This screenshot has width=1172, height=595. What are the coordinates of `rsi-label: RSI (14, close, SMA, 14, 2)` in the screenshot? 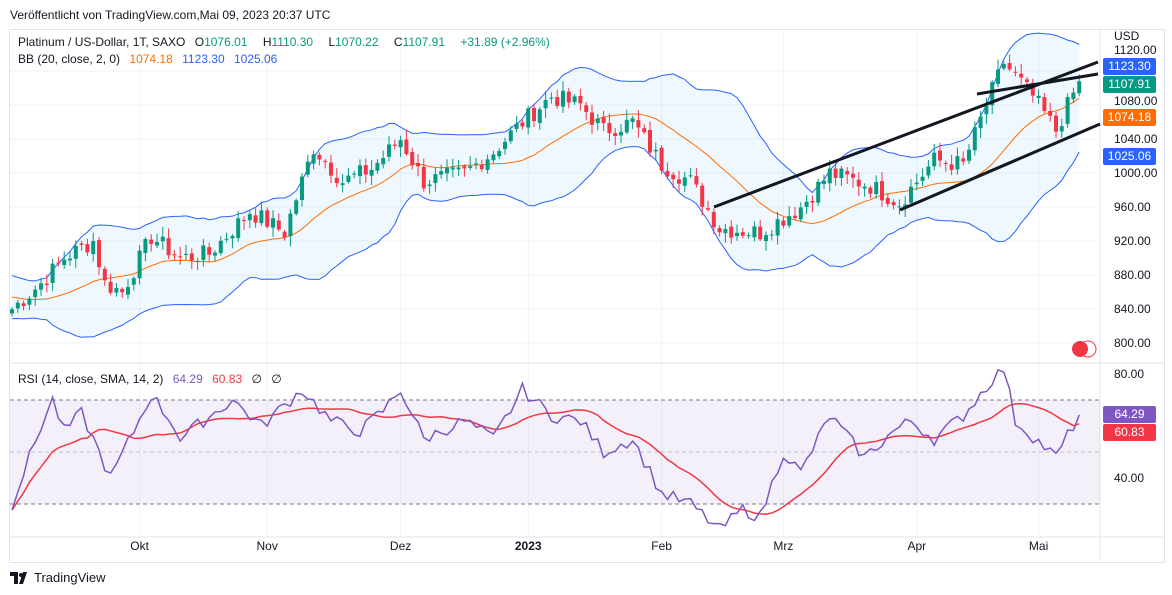 It's located at (91, 379).